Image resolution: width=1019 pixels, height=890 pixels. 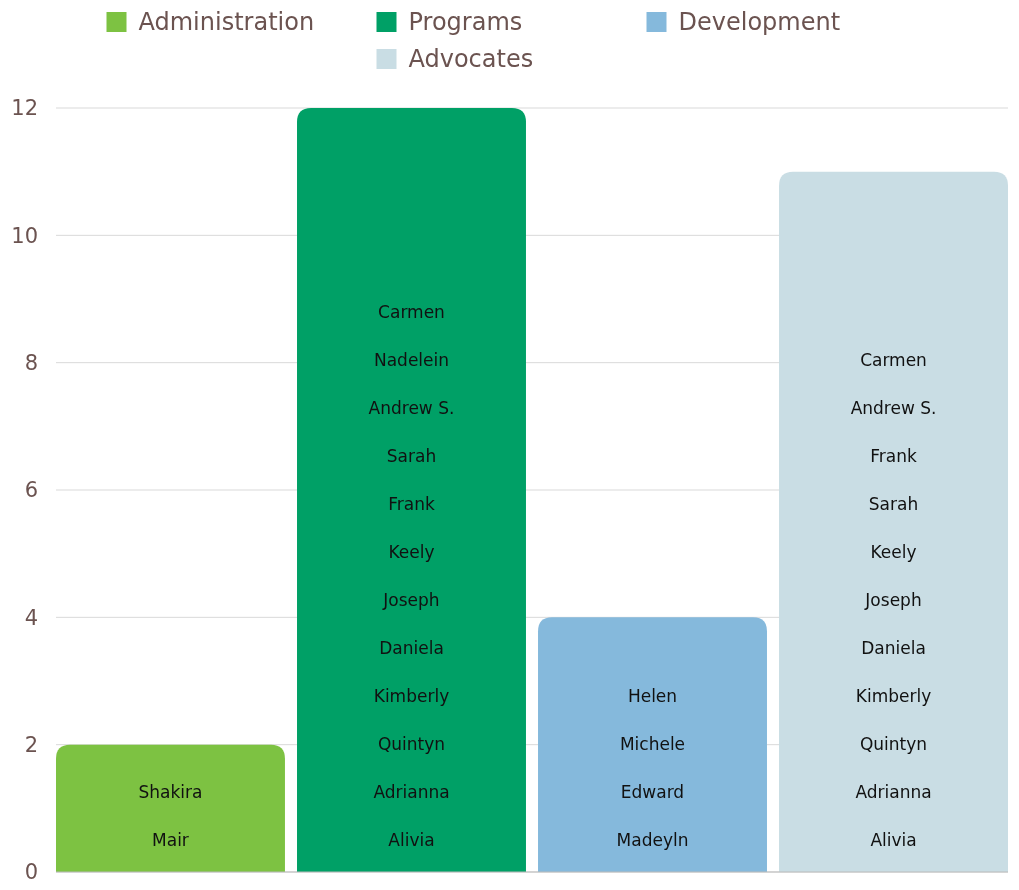 I want to click on y-tick-label: 6, so click(x=31, y=490).